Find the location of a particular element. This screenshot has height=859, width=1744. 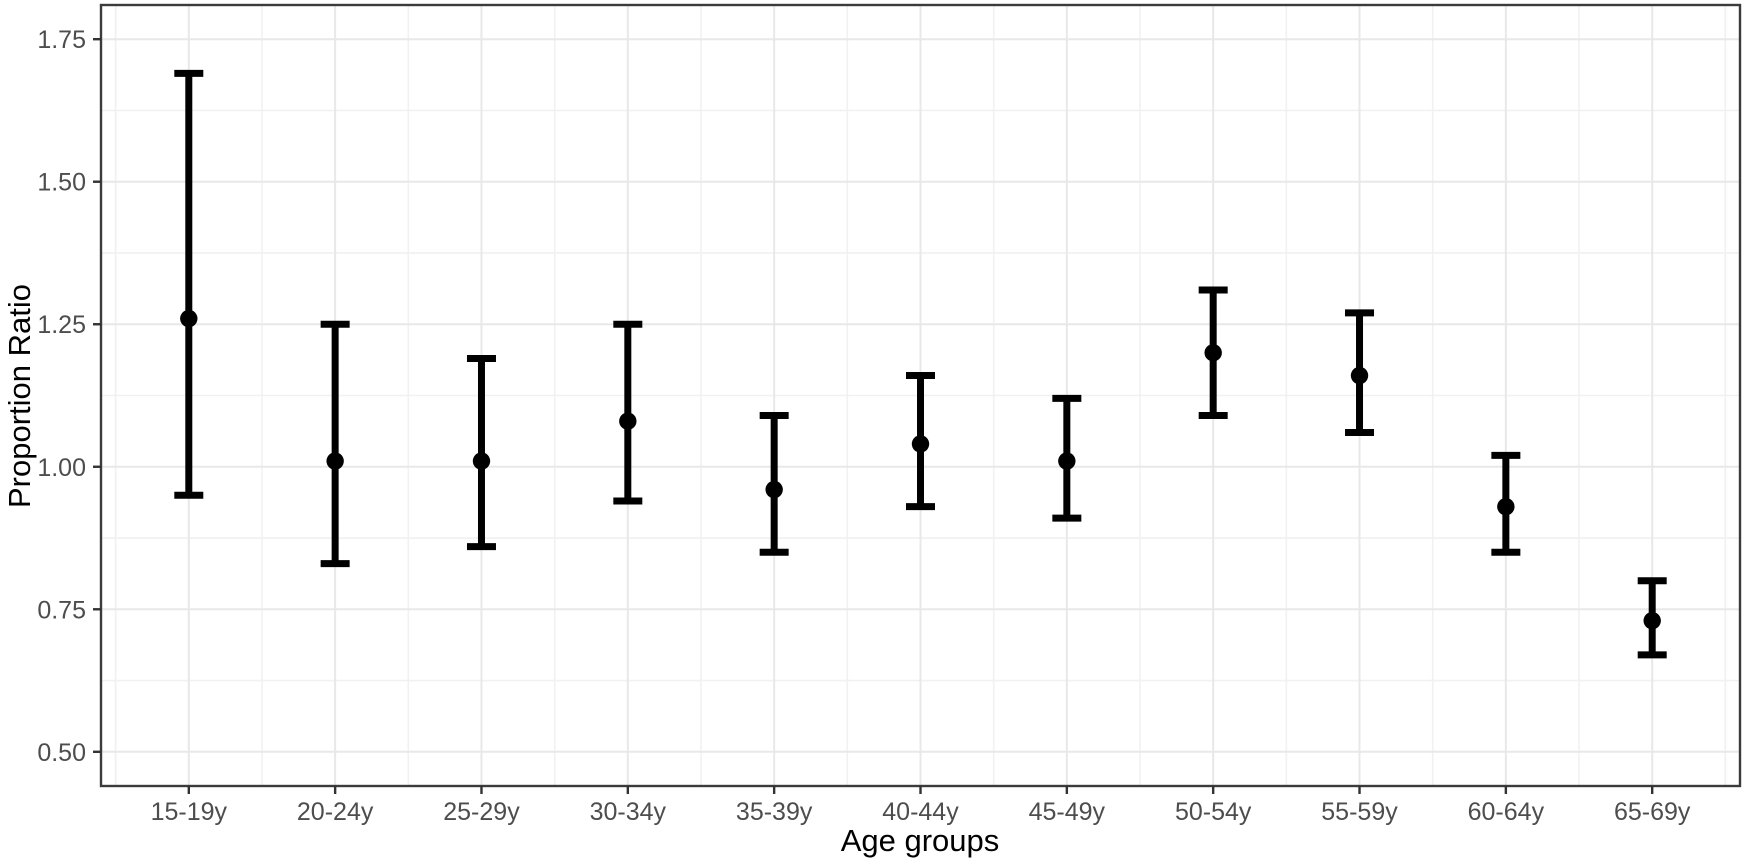

x-axis-tick-label: 20-24y is located at coordinates (335, 812).